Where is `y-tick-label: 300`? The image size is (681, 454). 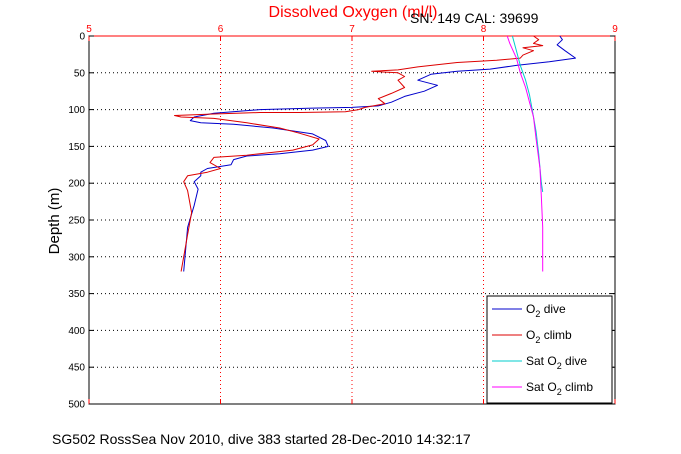
y-tick-label: 300 is located at coordinates (76, 257).